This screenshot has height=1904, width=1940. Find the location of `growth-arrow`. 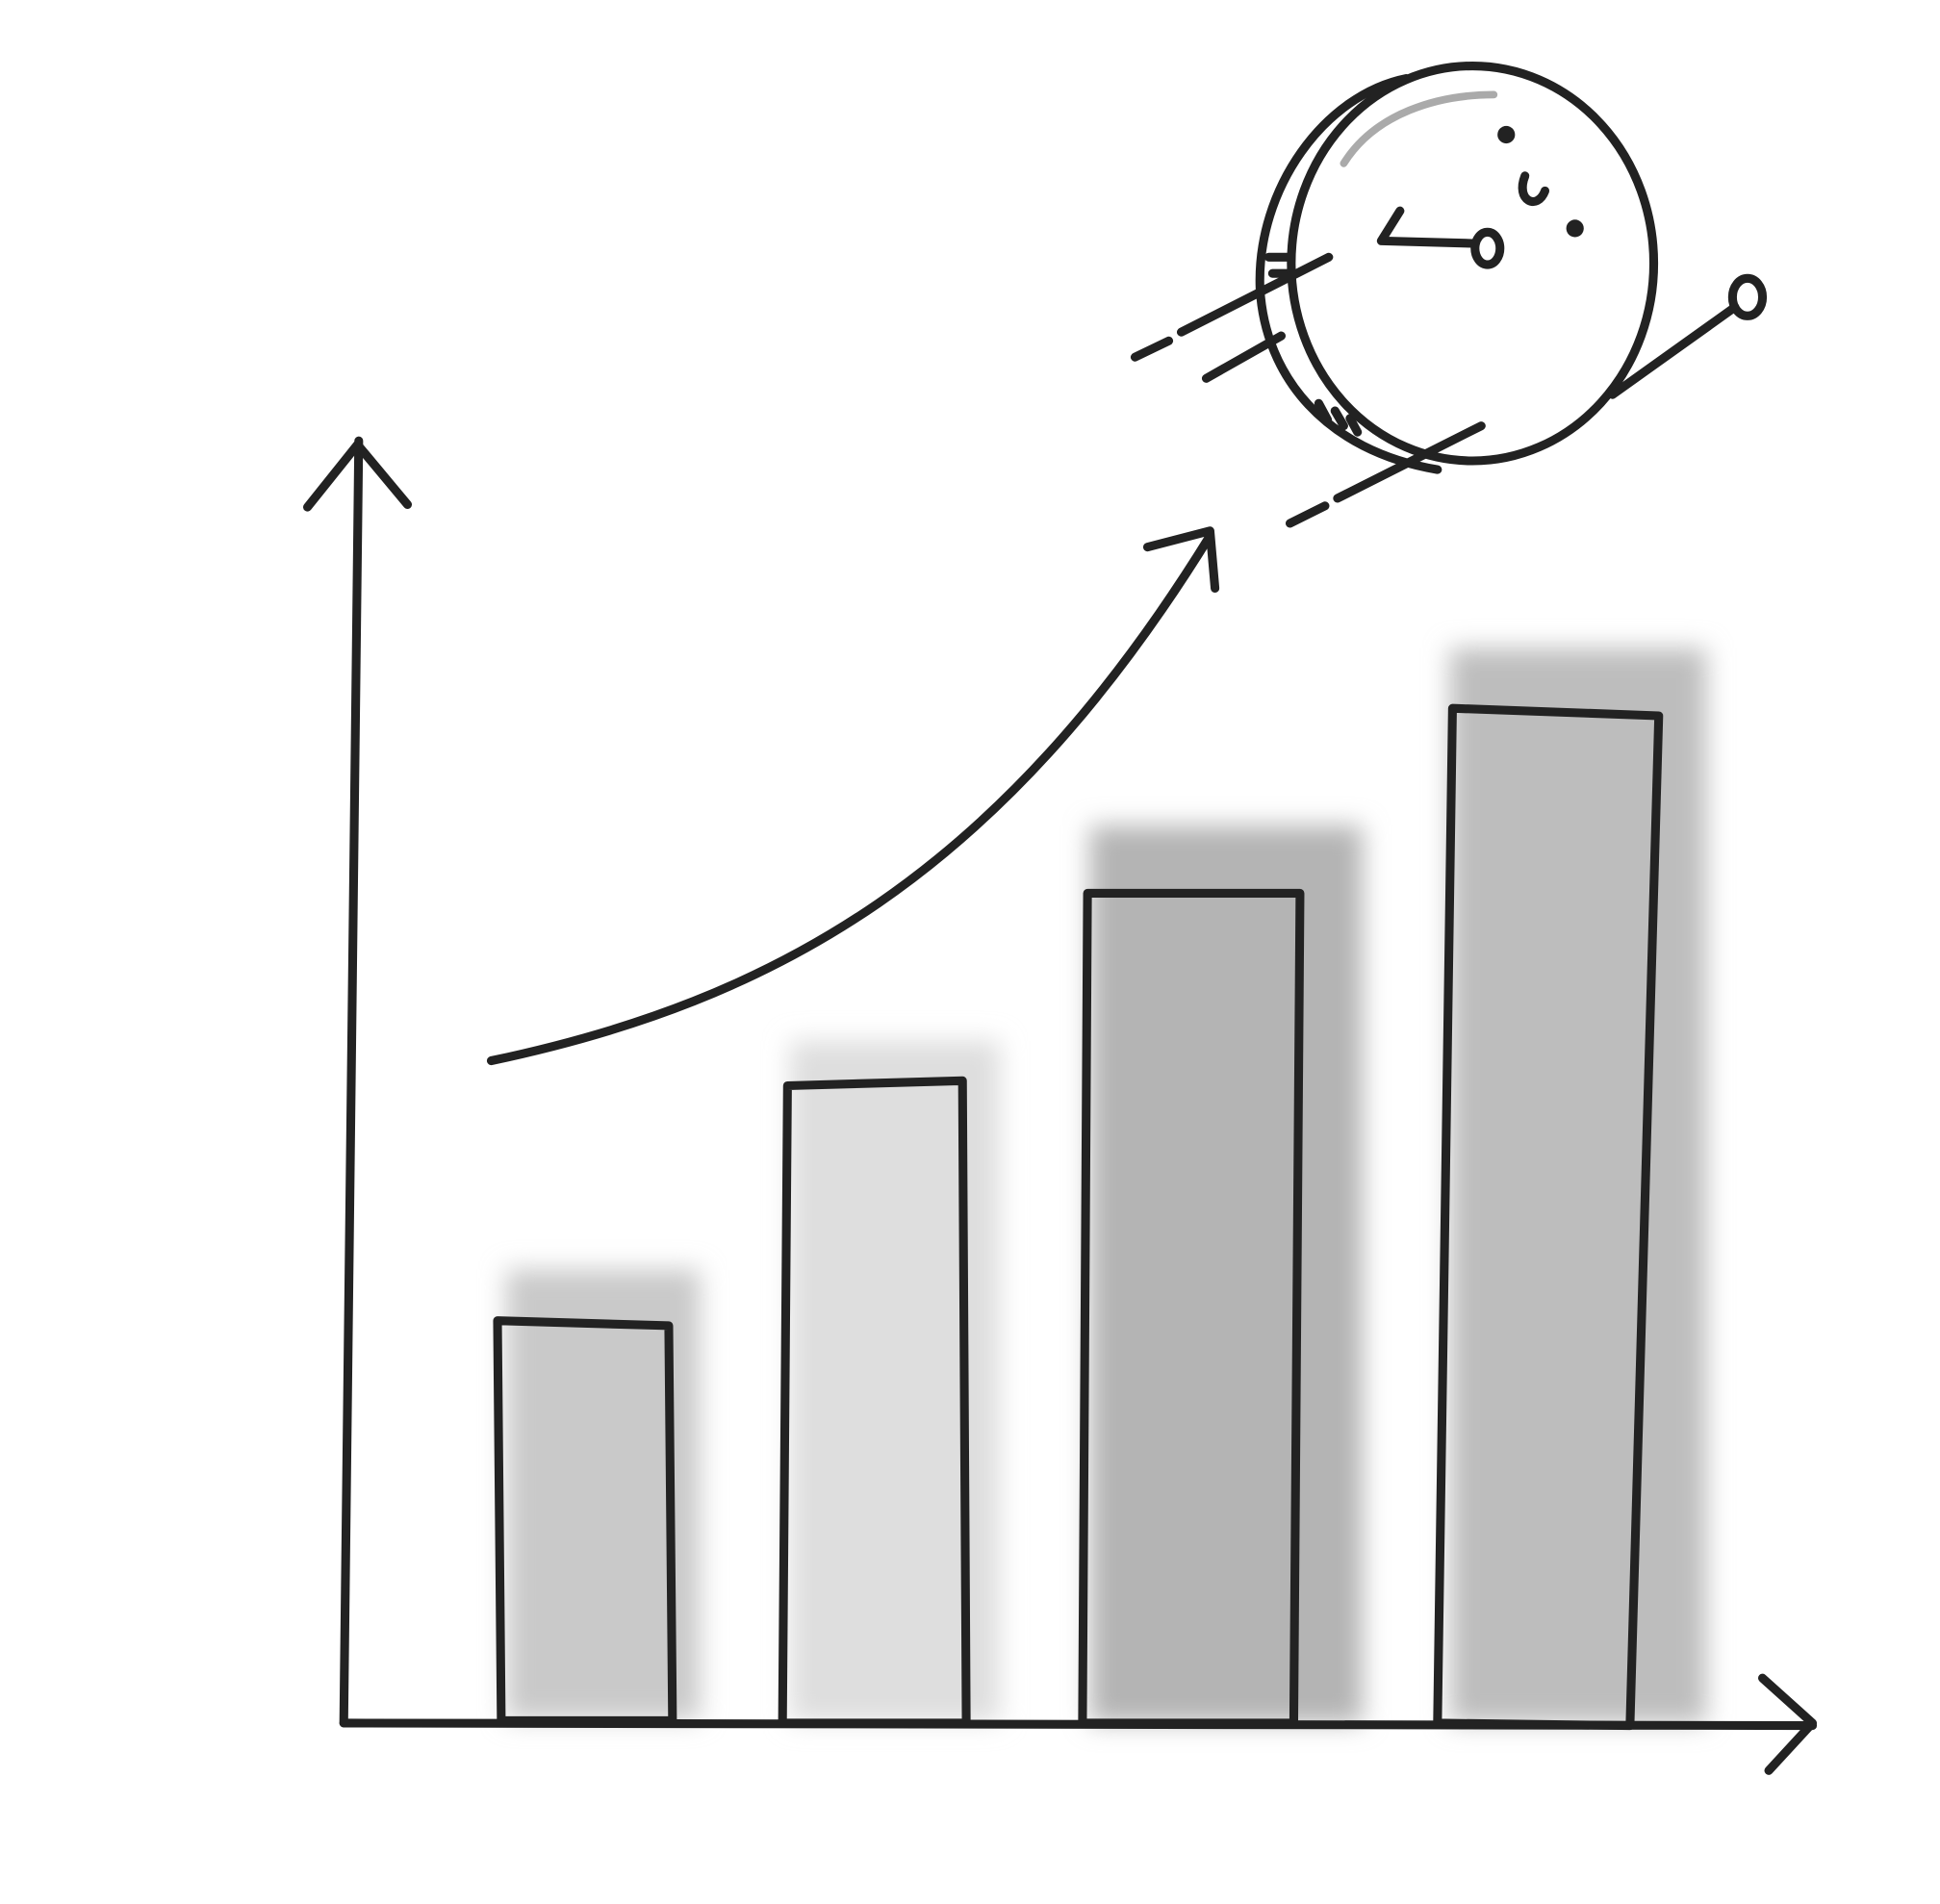

growth-arrow is located at coordinates (853, 796).